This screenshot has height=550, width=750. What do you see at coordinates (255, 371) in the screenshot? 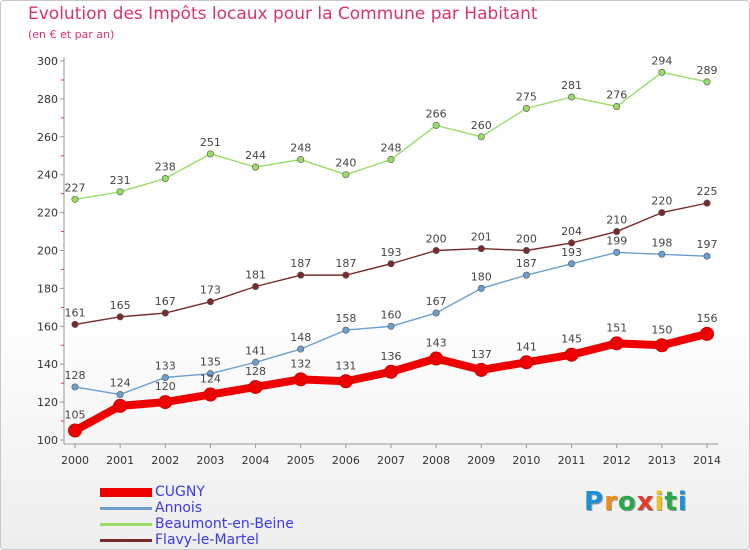
I see `data-label-cugny: 128` at bounding box center [255, 371].